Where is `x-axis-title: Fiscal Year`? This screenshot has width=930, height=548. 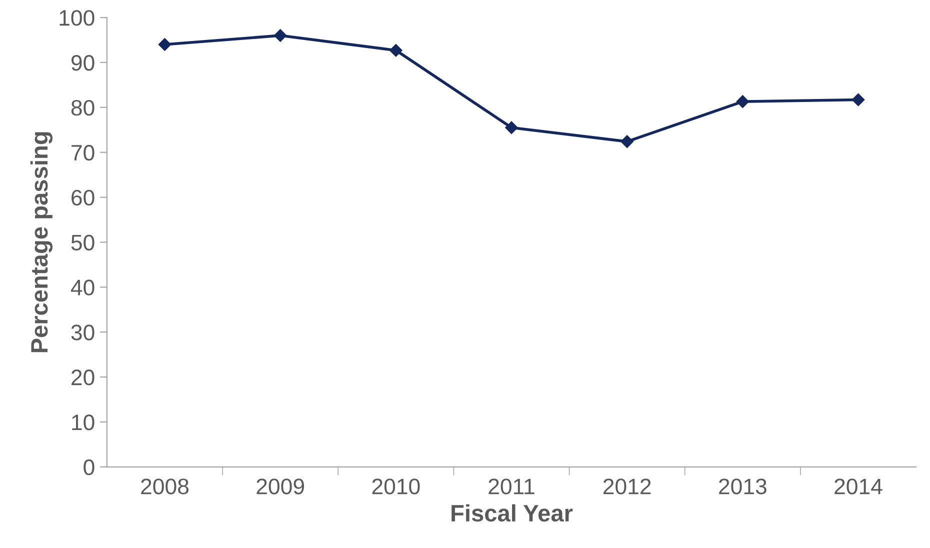
x-axis-title: Fiscal Year is located at coordinates (512, 513).